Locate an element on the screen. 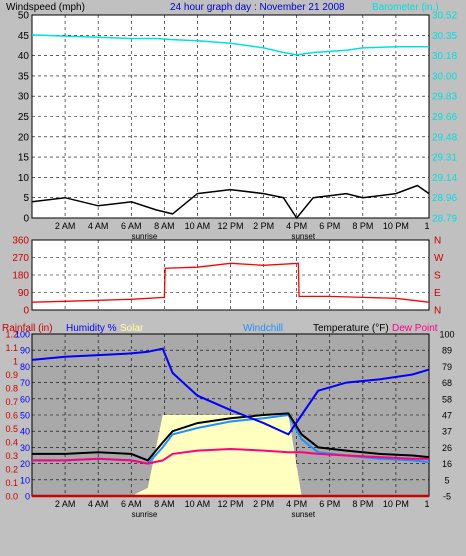 The width and height of the screenshot is (466, 556). y-tick-label: 5 is located at coordinates (26, 198).